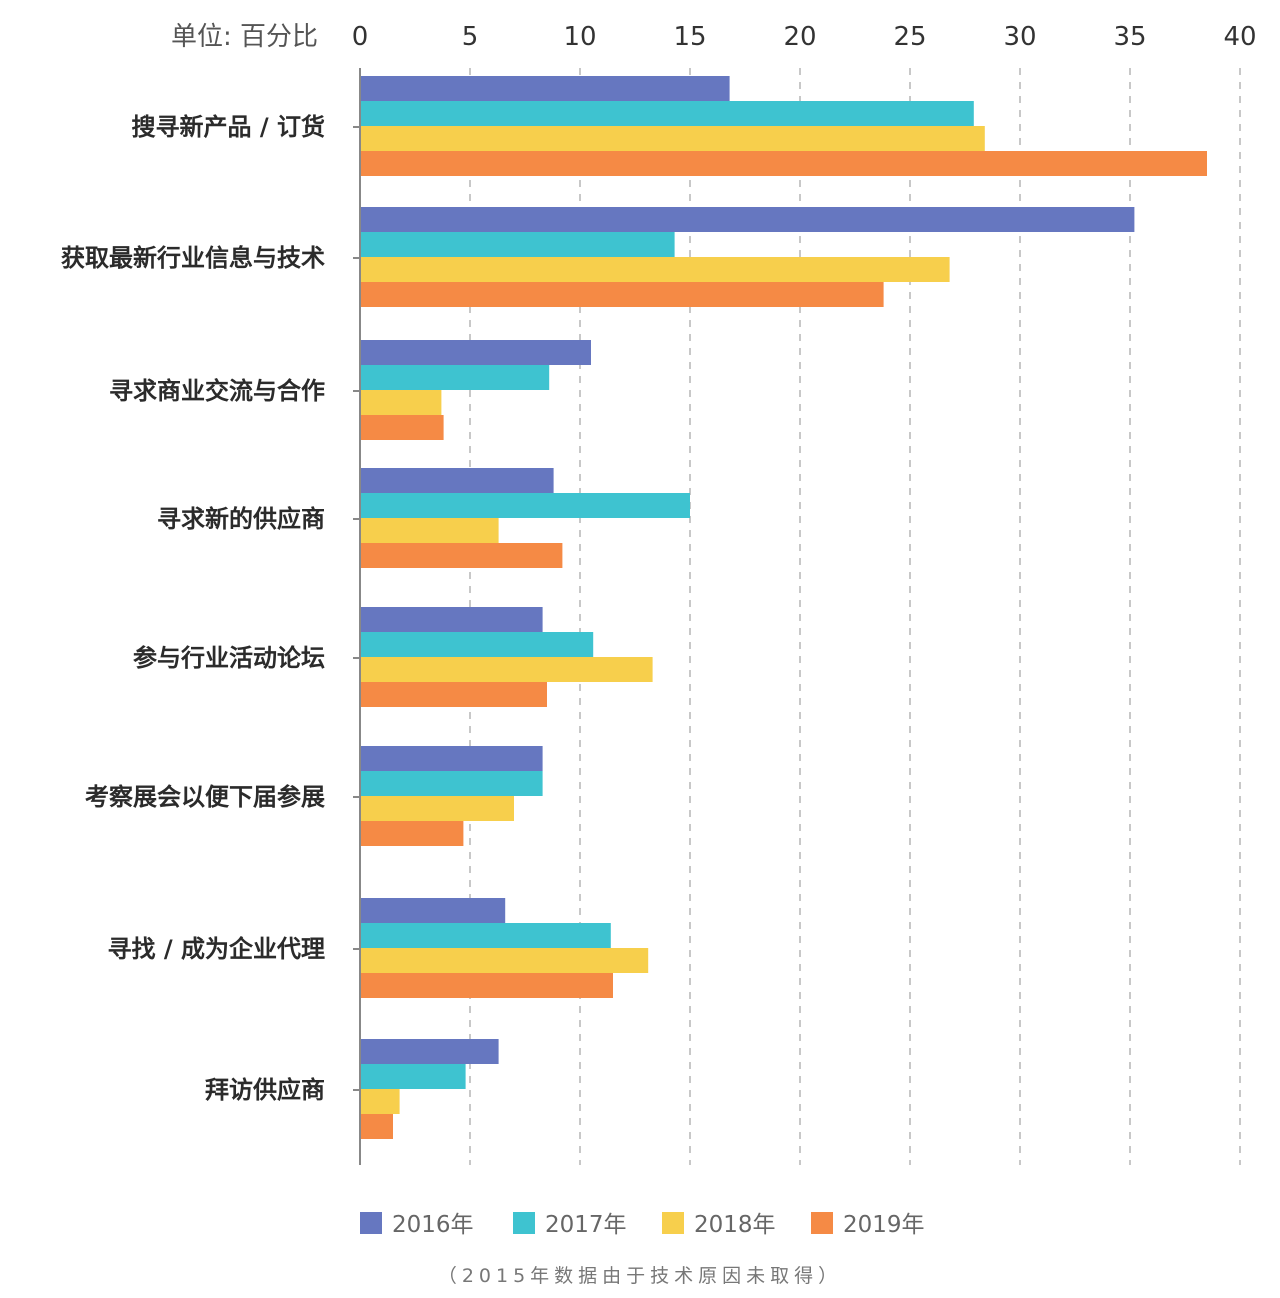  What do you see at coordinates (1239, 37) in the screenshot?
I see `x-tick-label: 40` at bounding box center [1239, 37].